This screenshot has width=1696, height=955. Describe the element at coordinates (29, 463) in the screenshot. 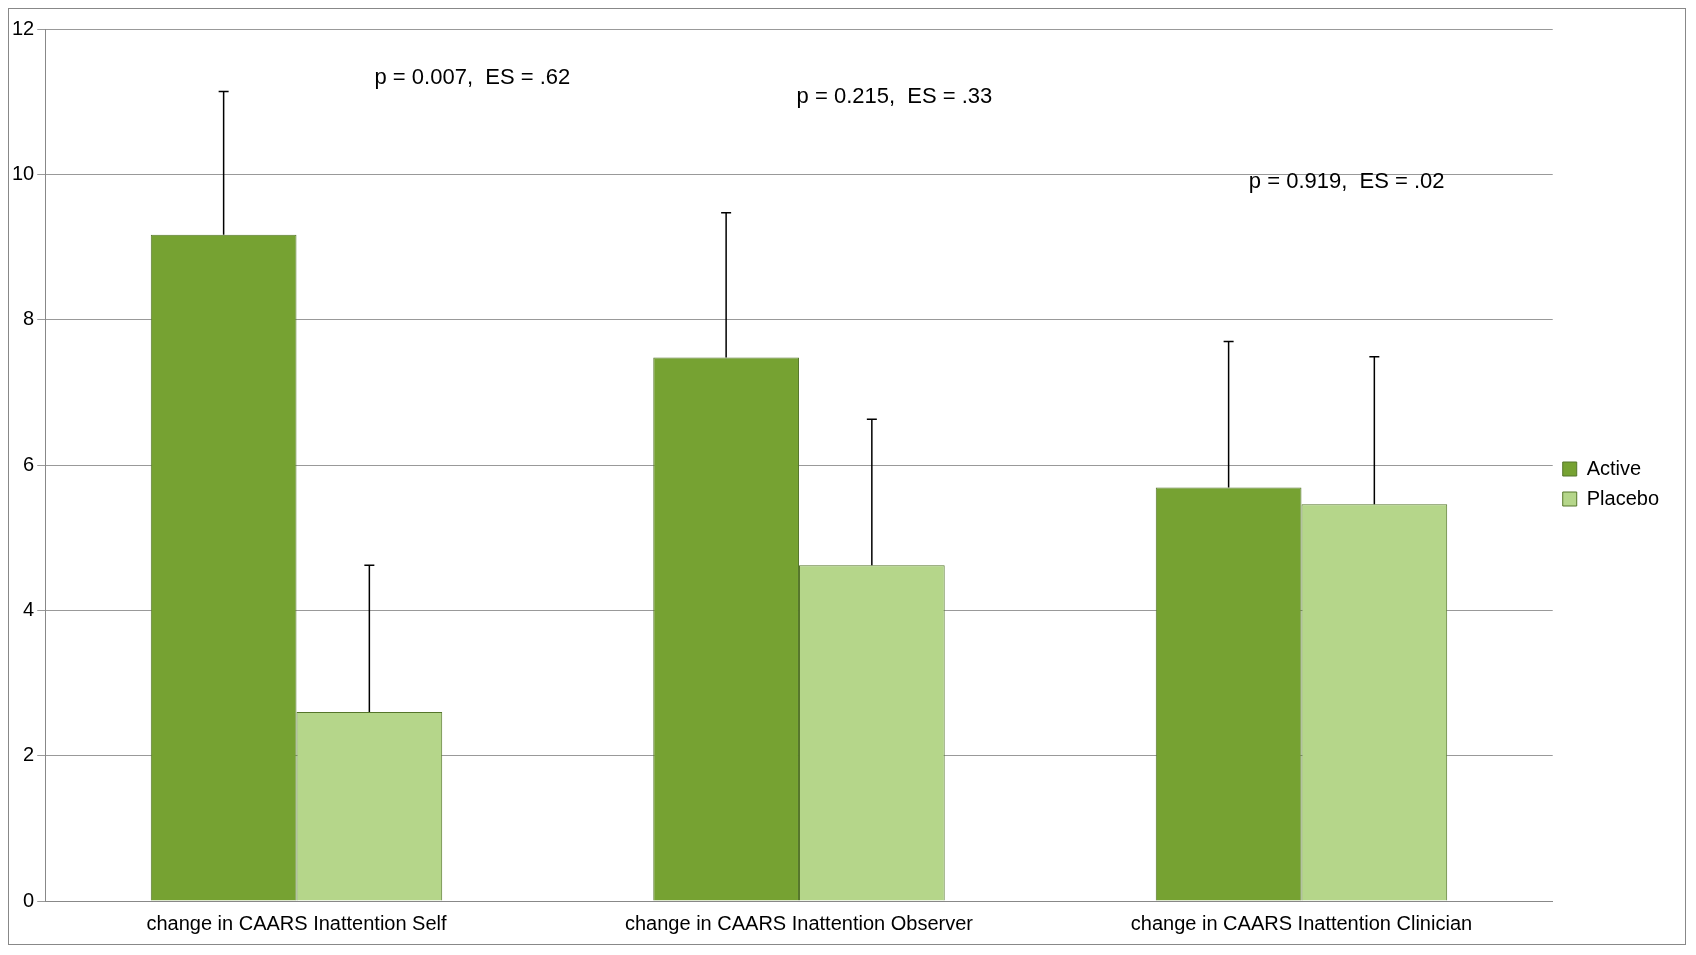

I see `y-tick-label: 6` at that location.